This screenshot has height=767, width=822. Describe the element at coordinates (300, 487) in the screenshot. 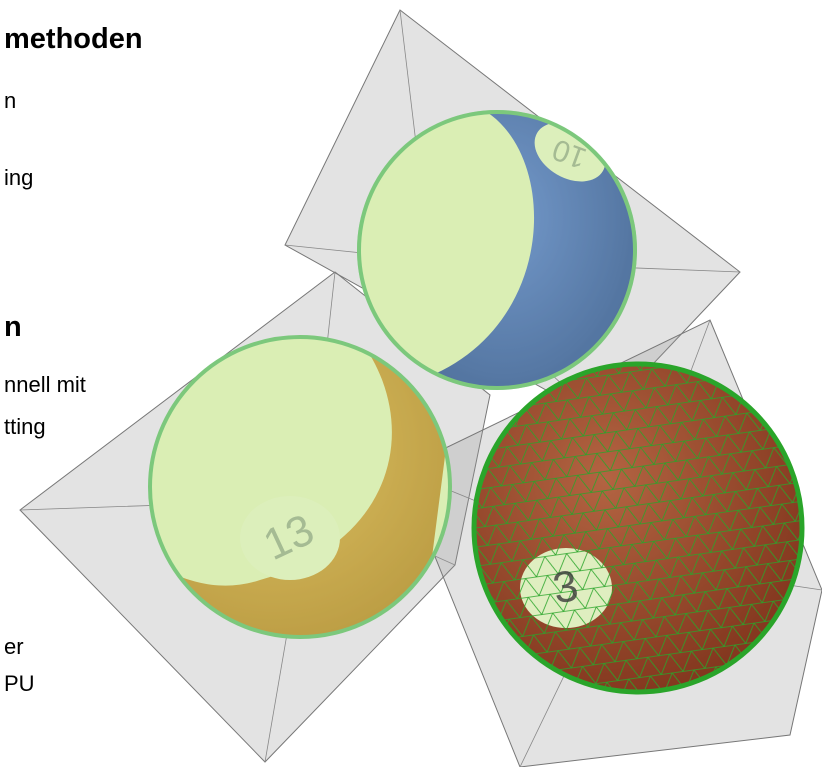

I see `ball: 13` at that location.